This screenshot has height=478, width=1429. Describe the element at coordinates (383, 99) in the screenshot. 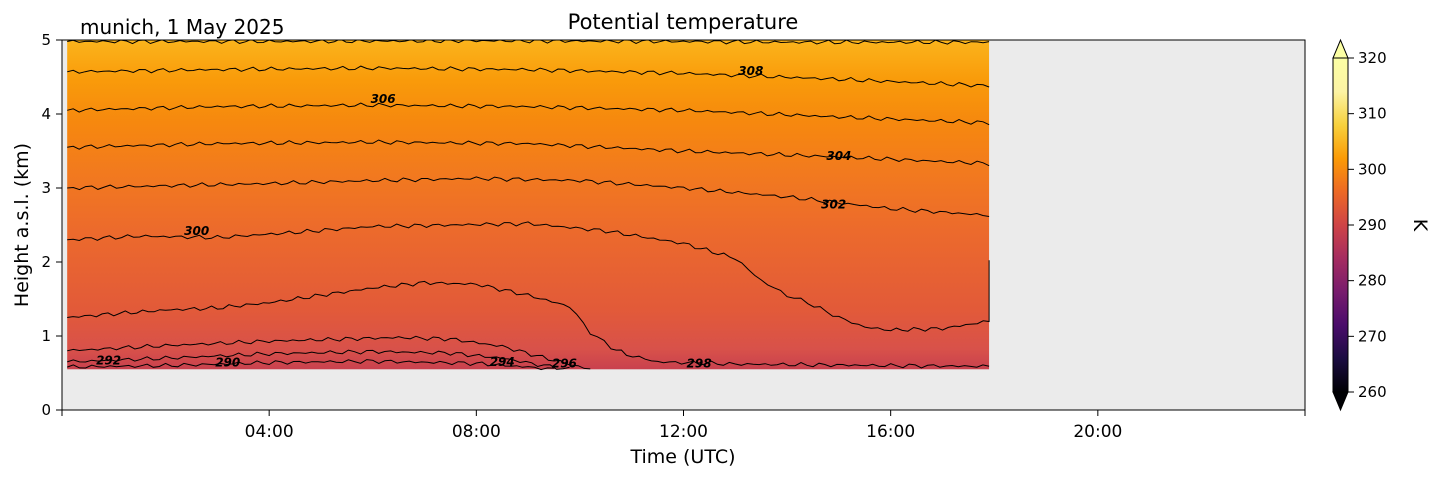

I see `contour-label-306: 306` at that location.